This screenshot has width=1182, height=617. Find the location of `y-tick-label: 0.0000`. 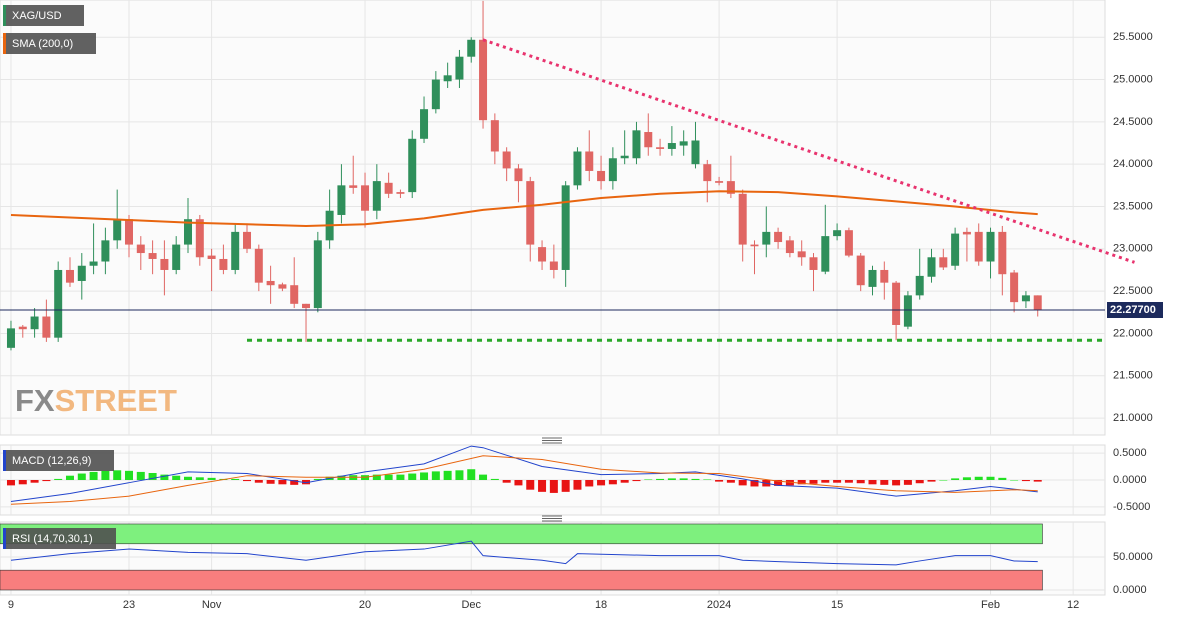

y-tick-label: 0.0000 is located at coordinates (1130, 590).